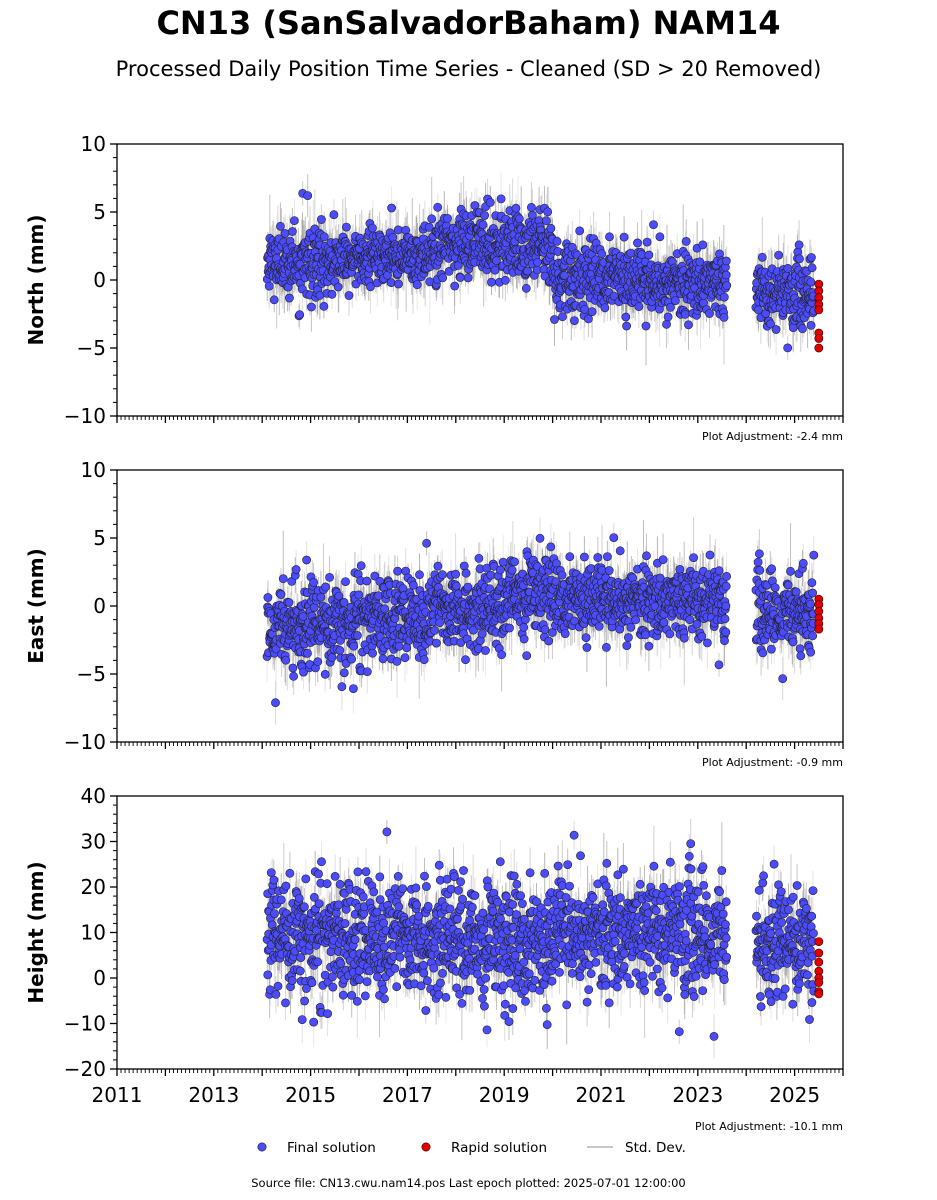  I want to click on rapid-point, so click(819, 348).